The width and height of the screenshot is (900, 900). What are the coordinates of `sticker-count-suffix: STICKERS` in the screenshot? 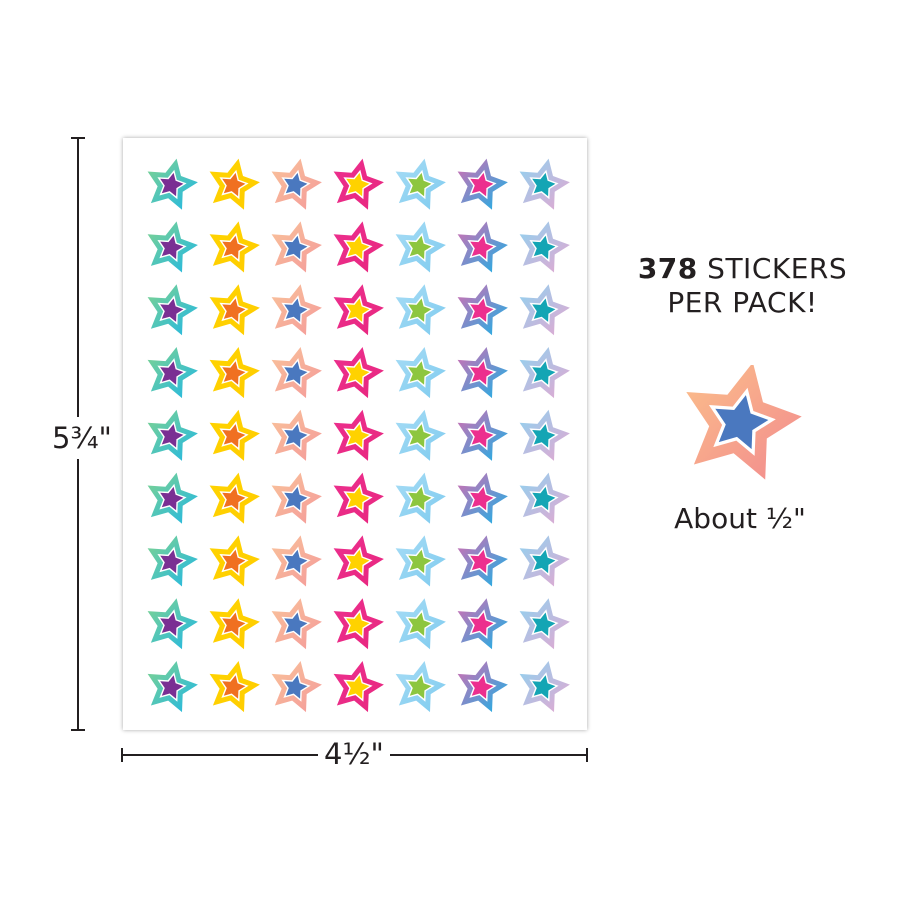 It's located at (772, 268).